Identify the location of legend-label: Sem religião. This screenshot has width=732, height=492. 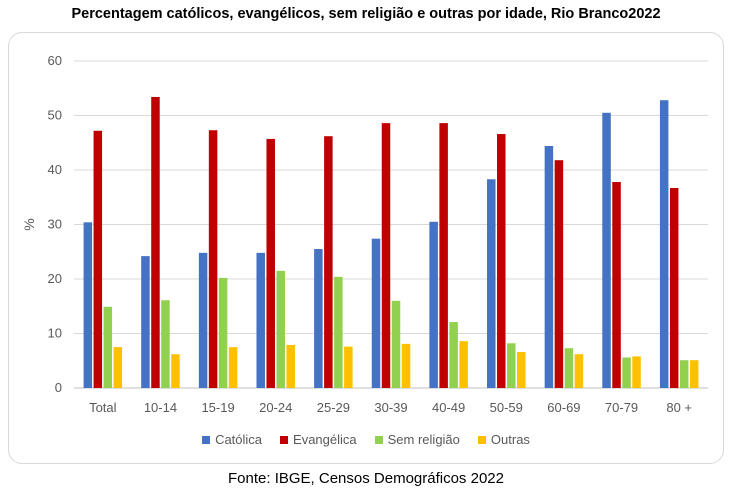
(423, 439).